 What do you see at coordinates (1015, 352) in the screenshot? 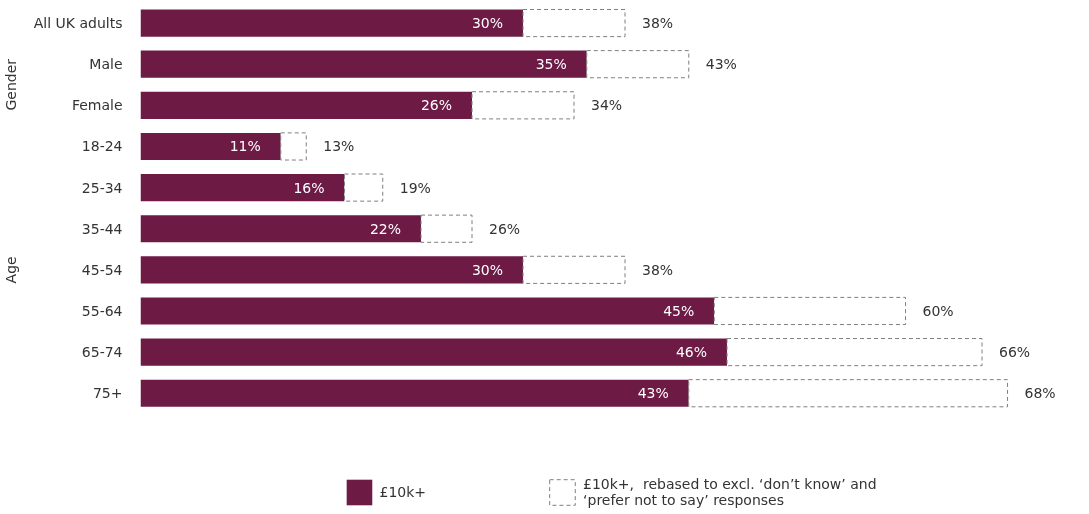
I see `total-label: 66%` at bounding box center [1015, 352].